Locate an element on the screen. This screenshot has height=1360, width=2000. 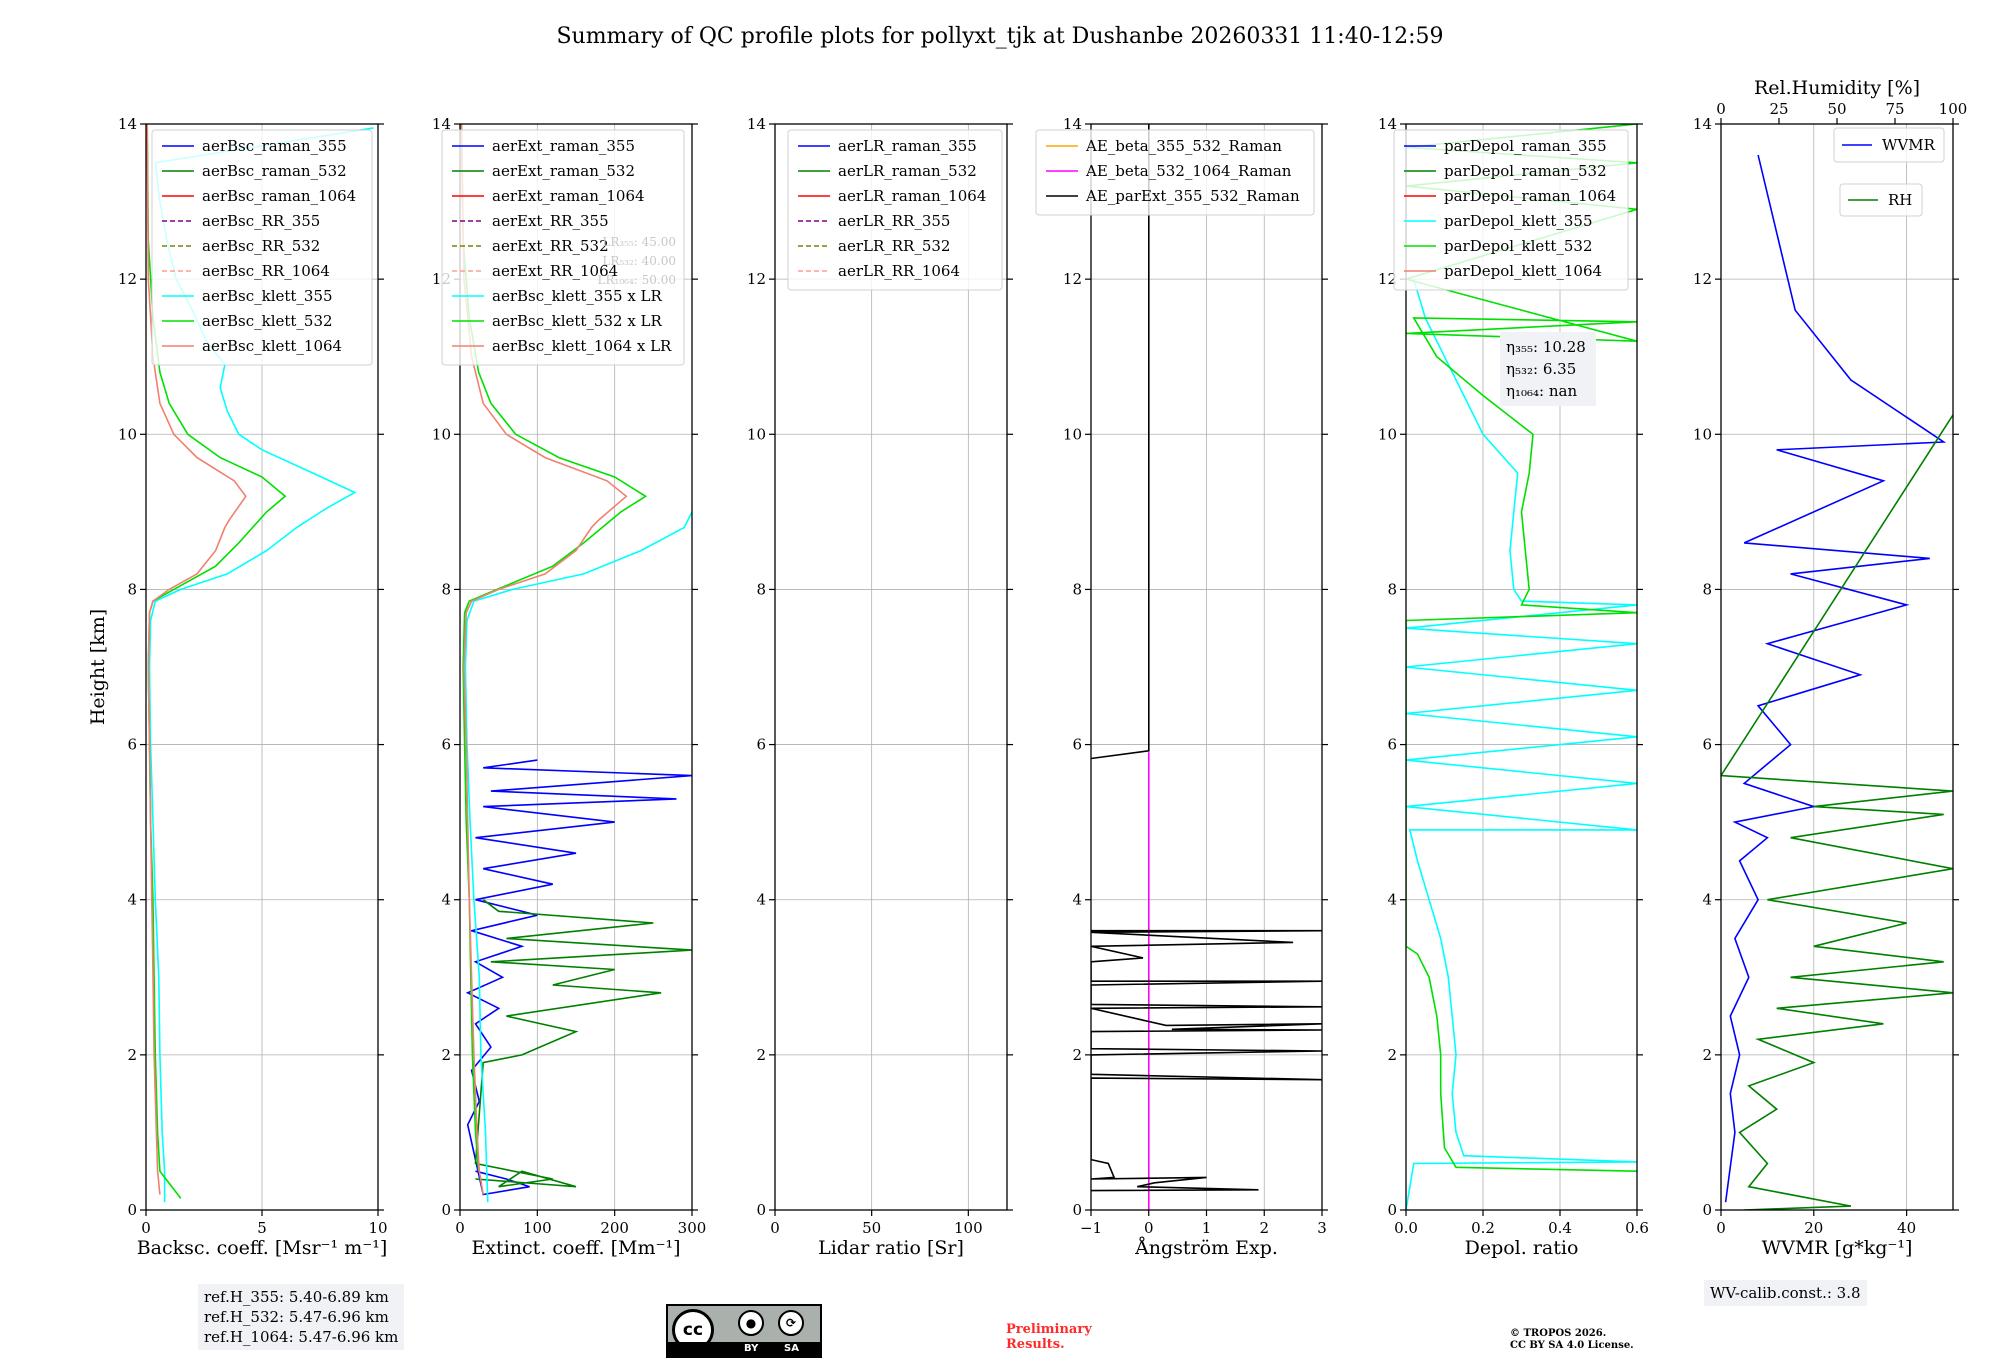
x-axis-label: Depol. ratio is located at coordinates (1522, 1248).